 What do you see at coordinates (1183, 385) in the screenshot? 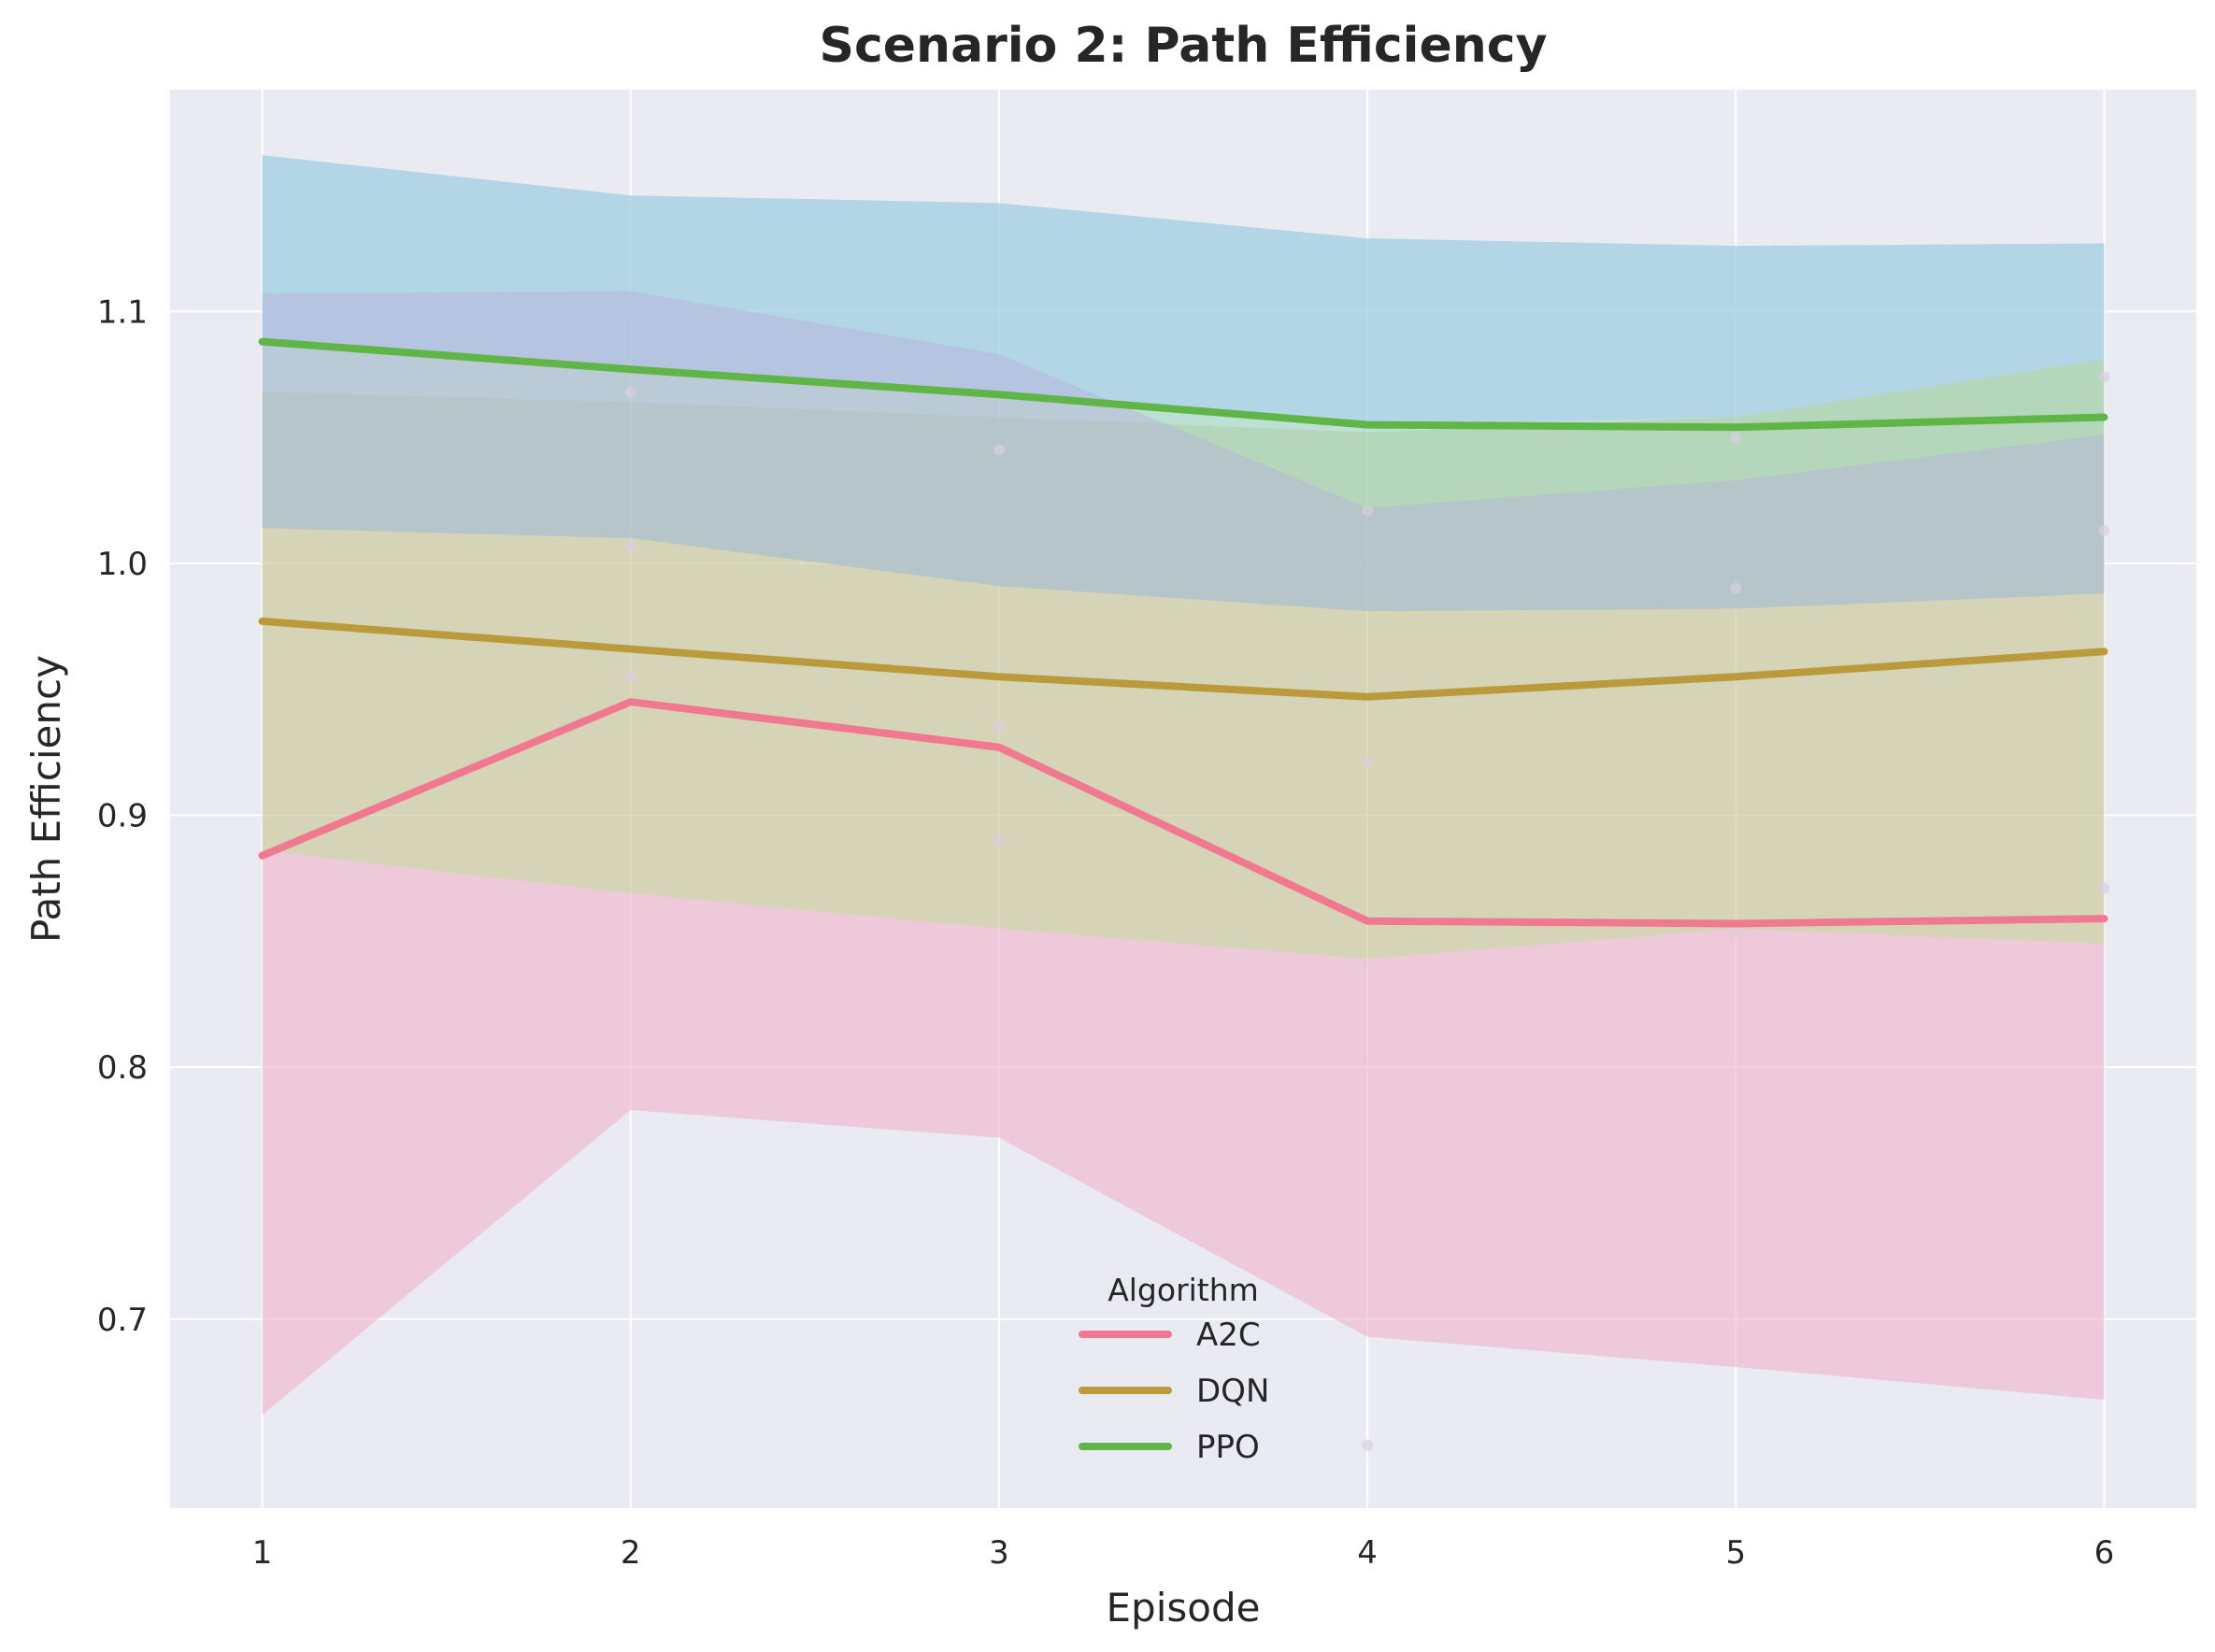
I see `line-ppo` at bounding box center [1183, 385].